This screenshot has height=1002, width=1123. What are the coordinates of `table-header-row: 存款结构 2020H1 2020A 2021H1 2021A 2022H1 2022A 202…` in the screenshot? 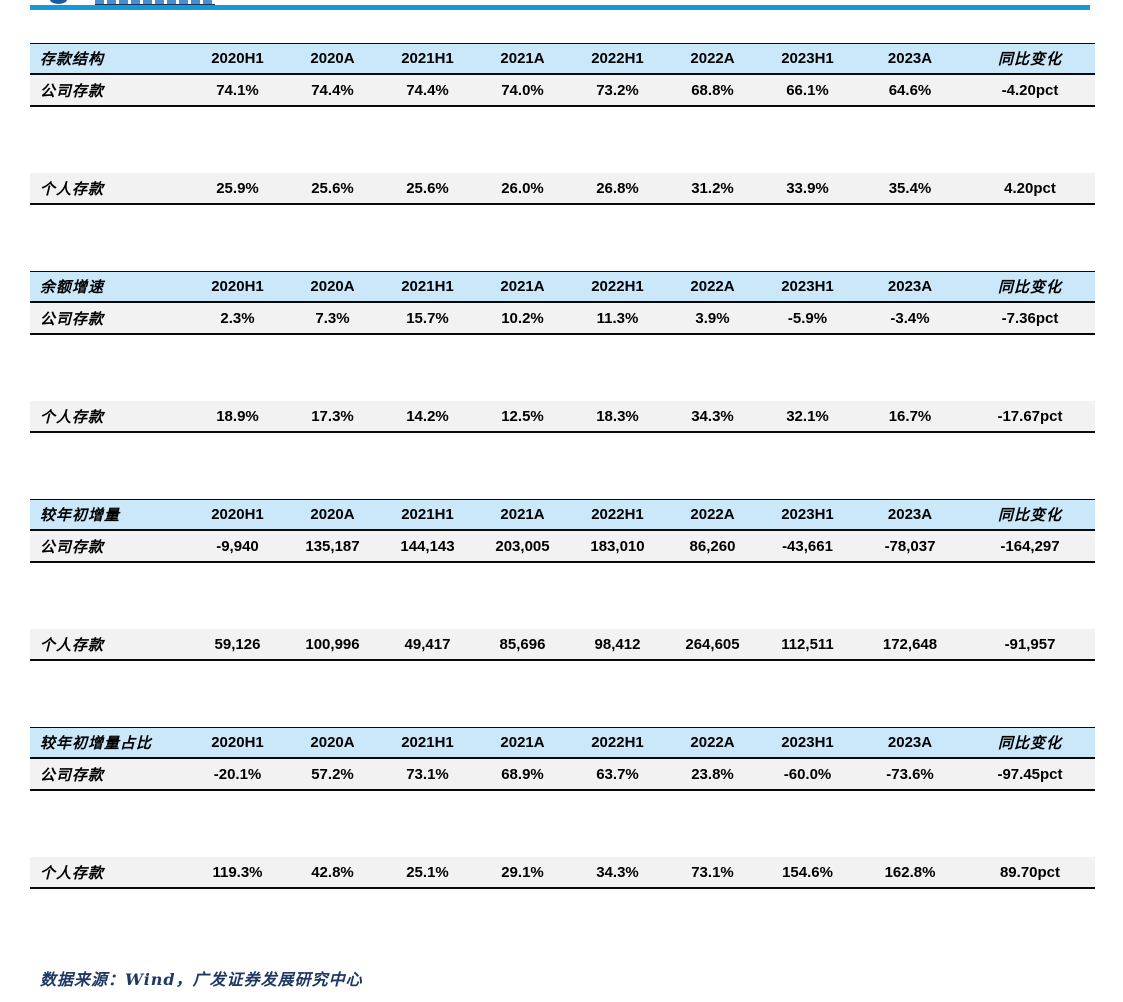 It's located at (562, 59).